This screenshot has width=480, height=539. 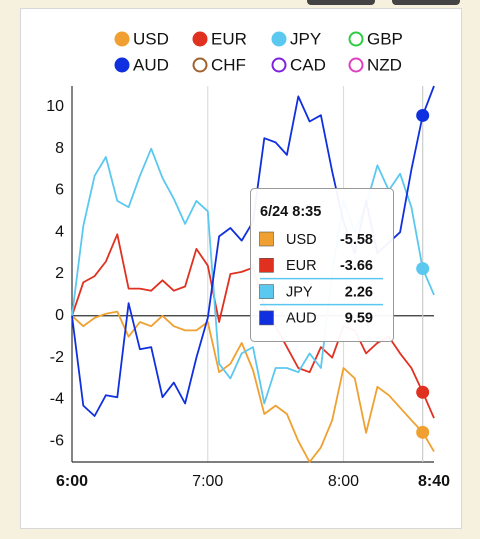 What do you see at coordinates (57, 399) in the screenshot?
I see `y-tick-label: -4` at bounding box center [57, 399].